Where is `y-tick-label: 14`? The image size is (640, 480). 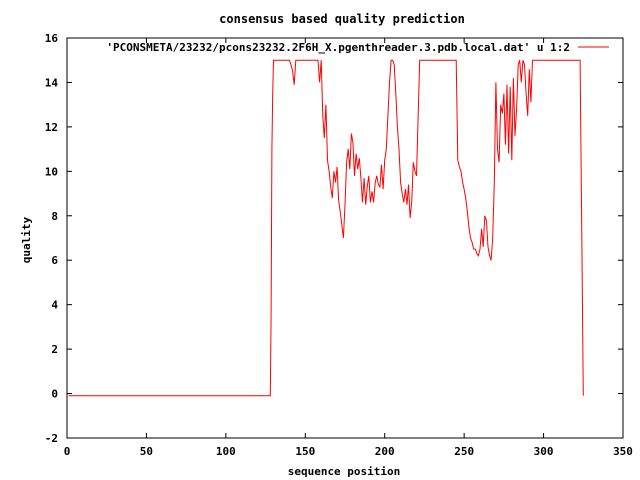
y-tick-label: 14 is located at coordinates (52, 82).